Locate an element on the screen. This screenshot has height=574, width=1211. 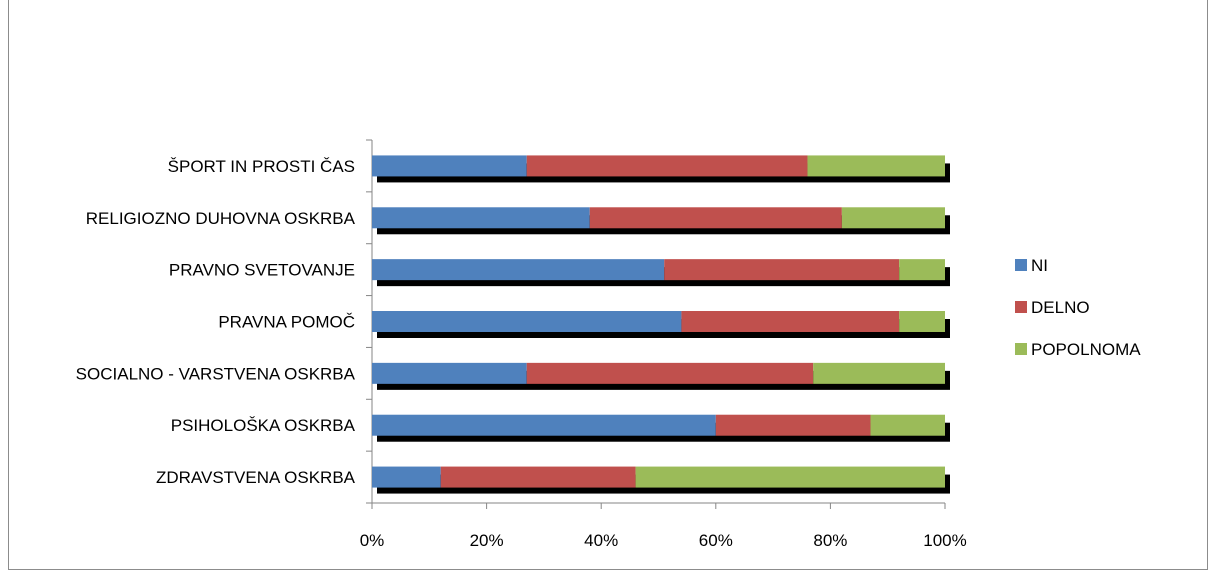
legend-label: POPOLNOMA is located at coordinates (1086, 349).